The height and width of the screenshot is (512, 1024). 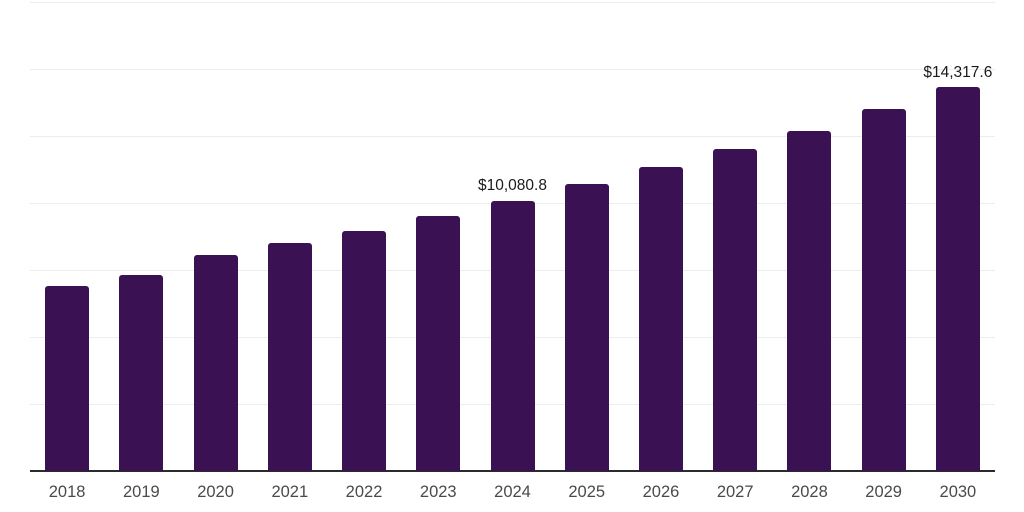 I want to click on x-tick-label-2030: 2030, so click(x=958, y=492).